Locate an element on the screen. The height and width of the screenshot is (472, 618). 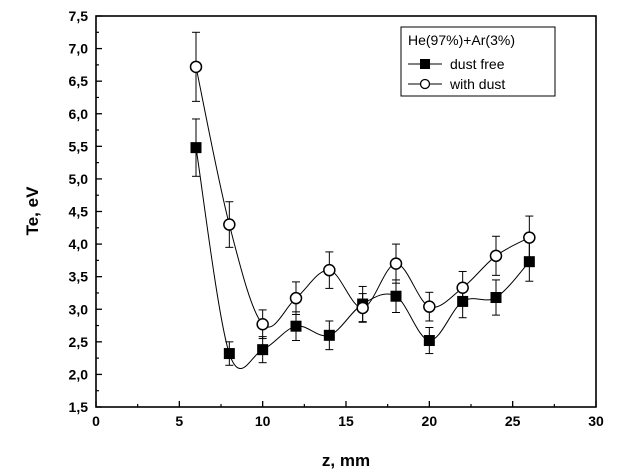
x-axis-title: z, mm is located at coordinates (346, 460).